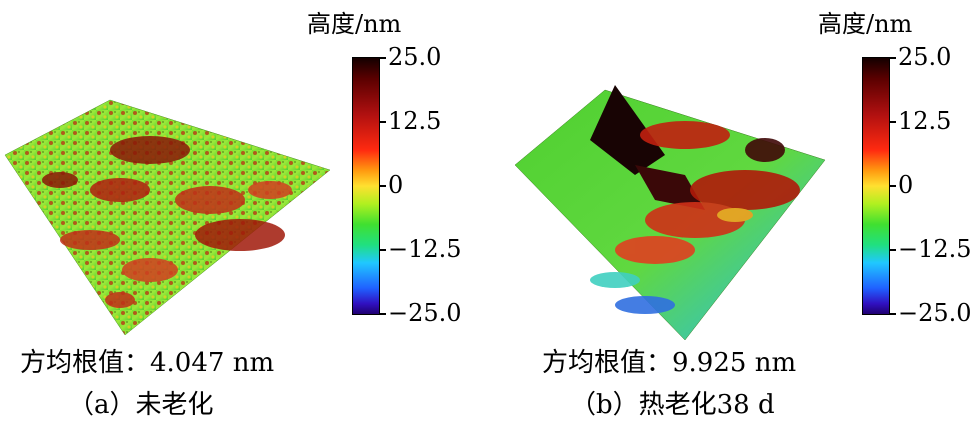 Image resolution: width=980 pixels, height=421 pixels. Describe the element at coordinates (672, 405) in the screenshot. I see `figure-caption: （b）热老化38 d` at that location.